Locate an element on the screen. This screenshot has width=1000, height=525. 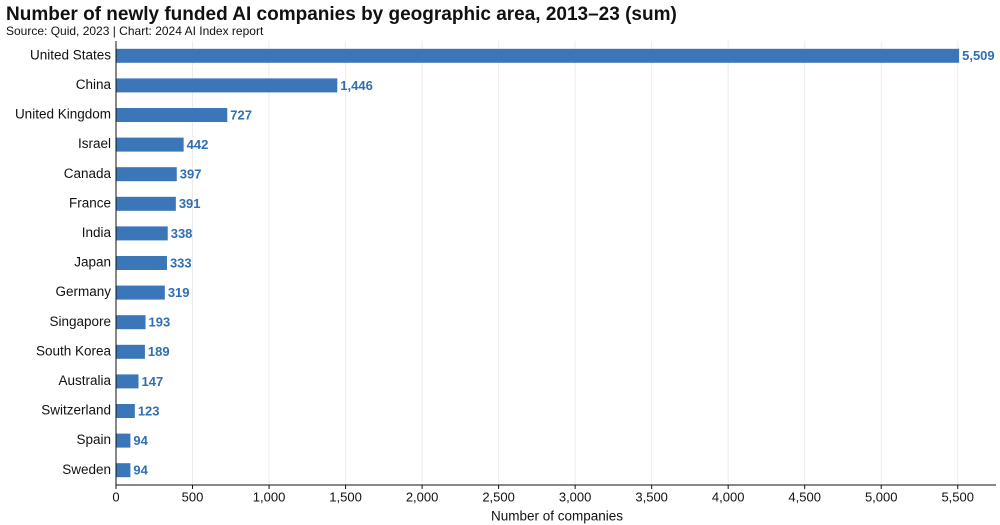
x-tick-label: 5,000 is located at coordinates (881, 496).